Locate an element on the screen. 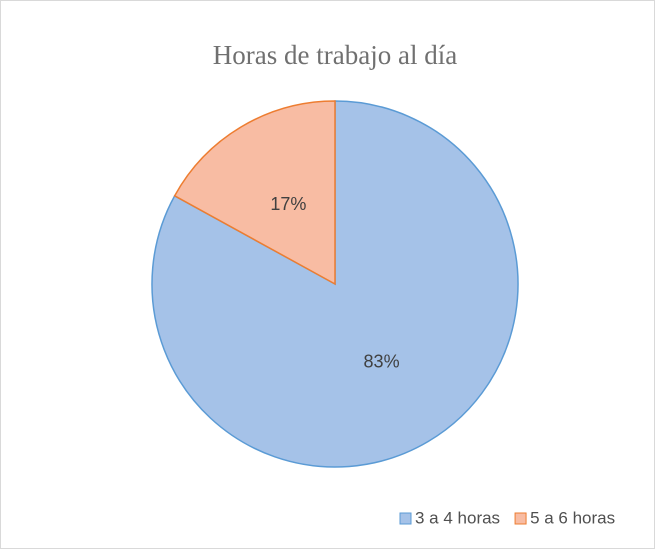 The image size is (655, 549). data-label: 83% is located at coordinates (382, 362).